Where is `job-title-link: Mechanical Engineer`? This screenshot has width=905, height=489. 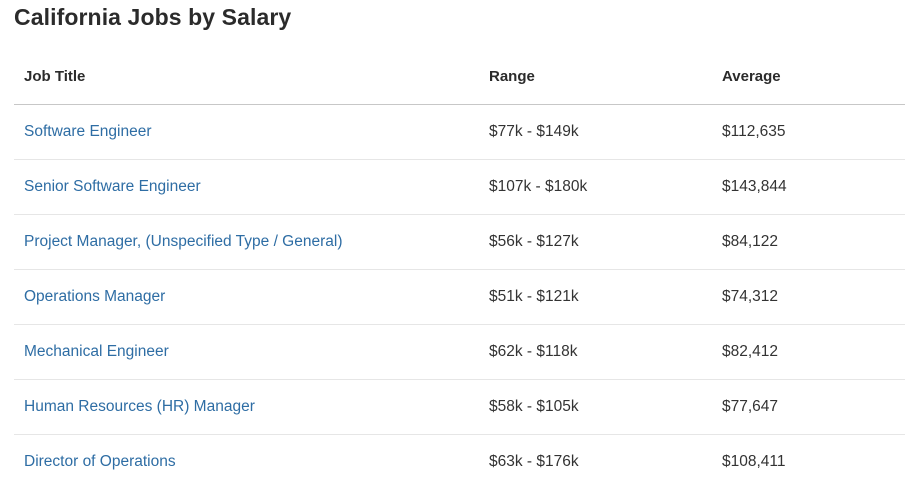
job-title-link: Mechanical Engineer is located at coordinates (96, 351).